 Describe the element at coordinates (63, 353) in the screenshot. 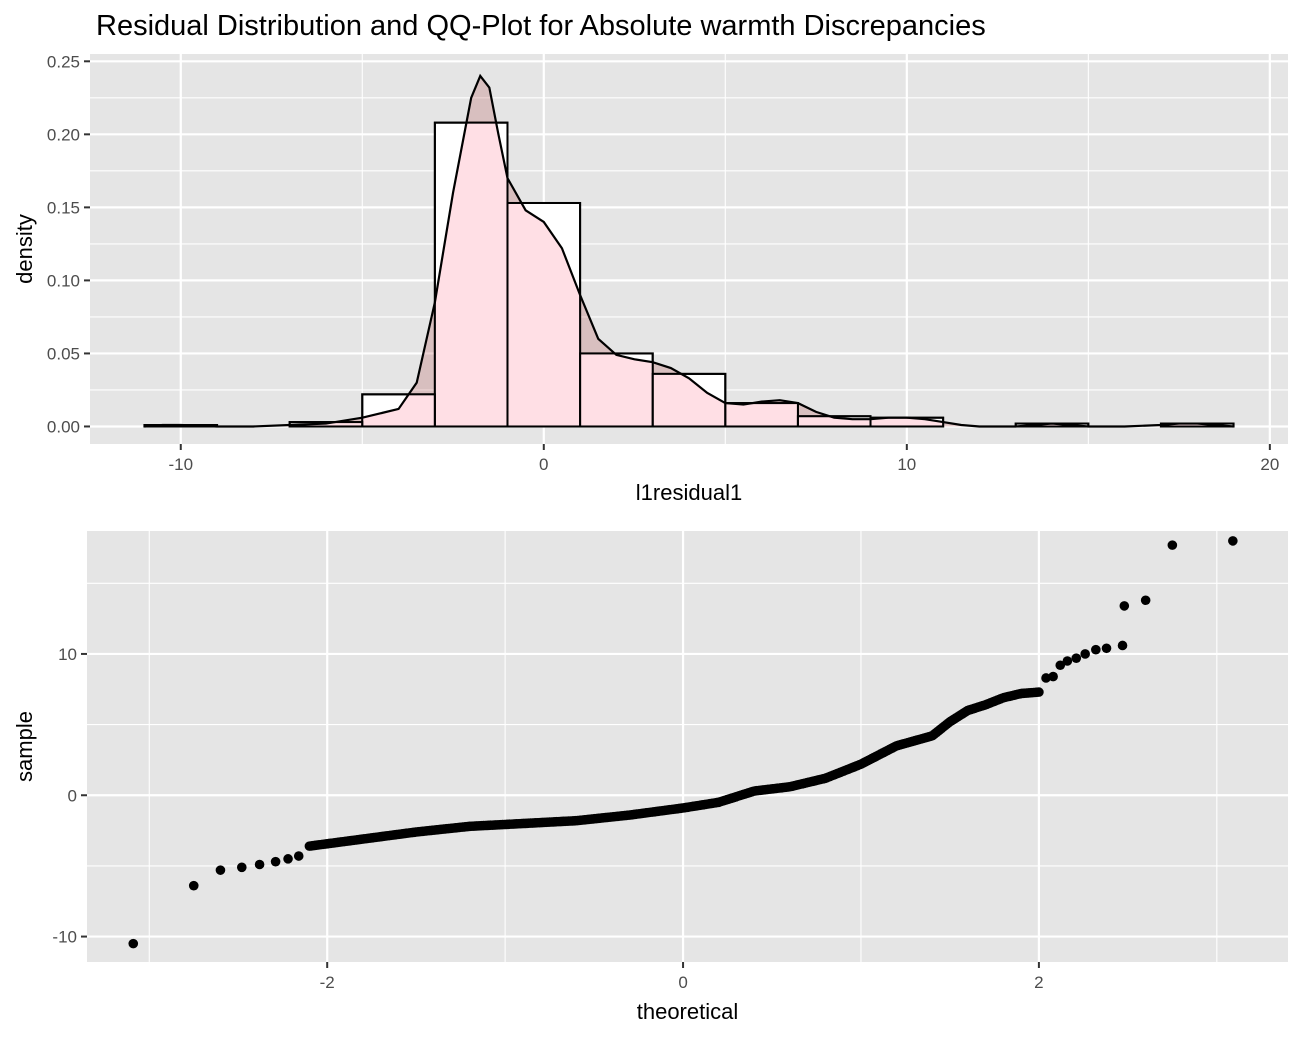

I see `histogram-y-tick-label: 0.05` at that location.